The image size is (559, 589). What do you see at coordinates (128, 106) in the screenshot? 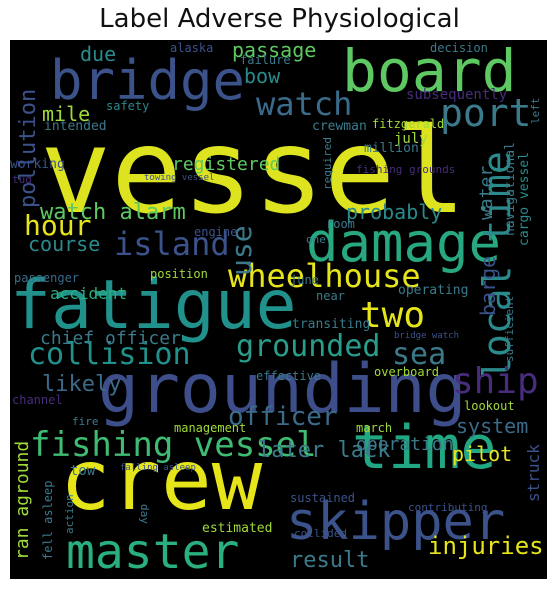
I see `word-safety: safety` at bounding box center [128, 106].